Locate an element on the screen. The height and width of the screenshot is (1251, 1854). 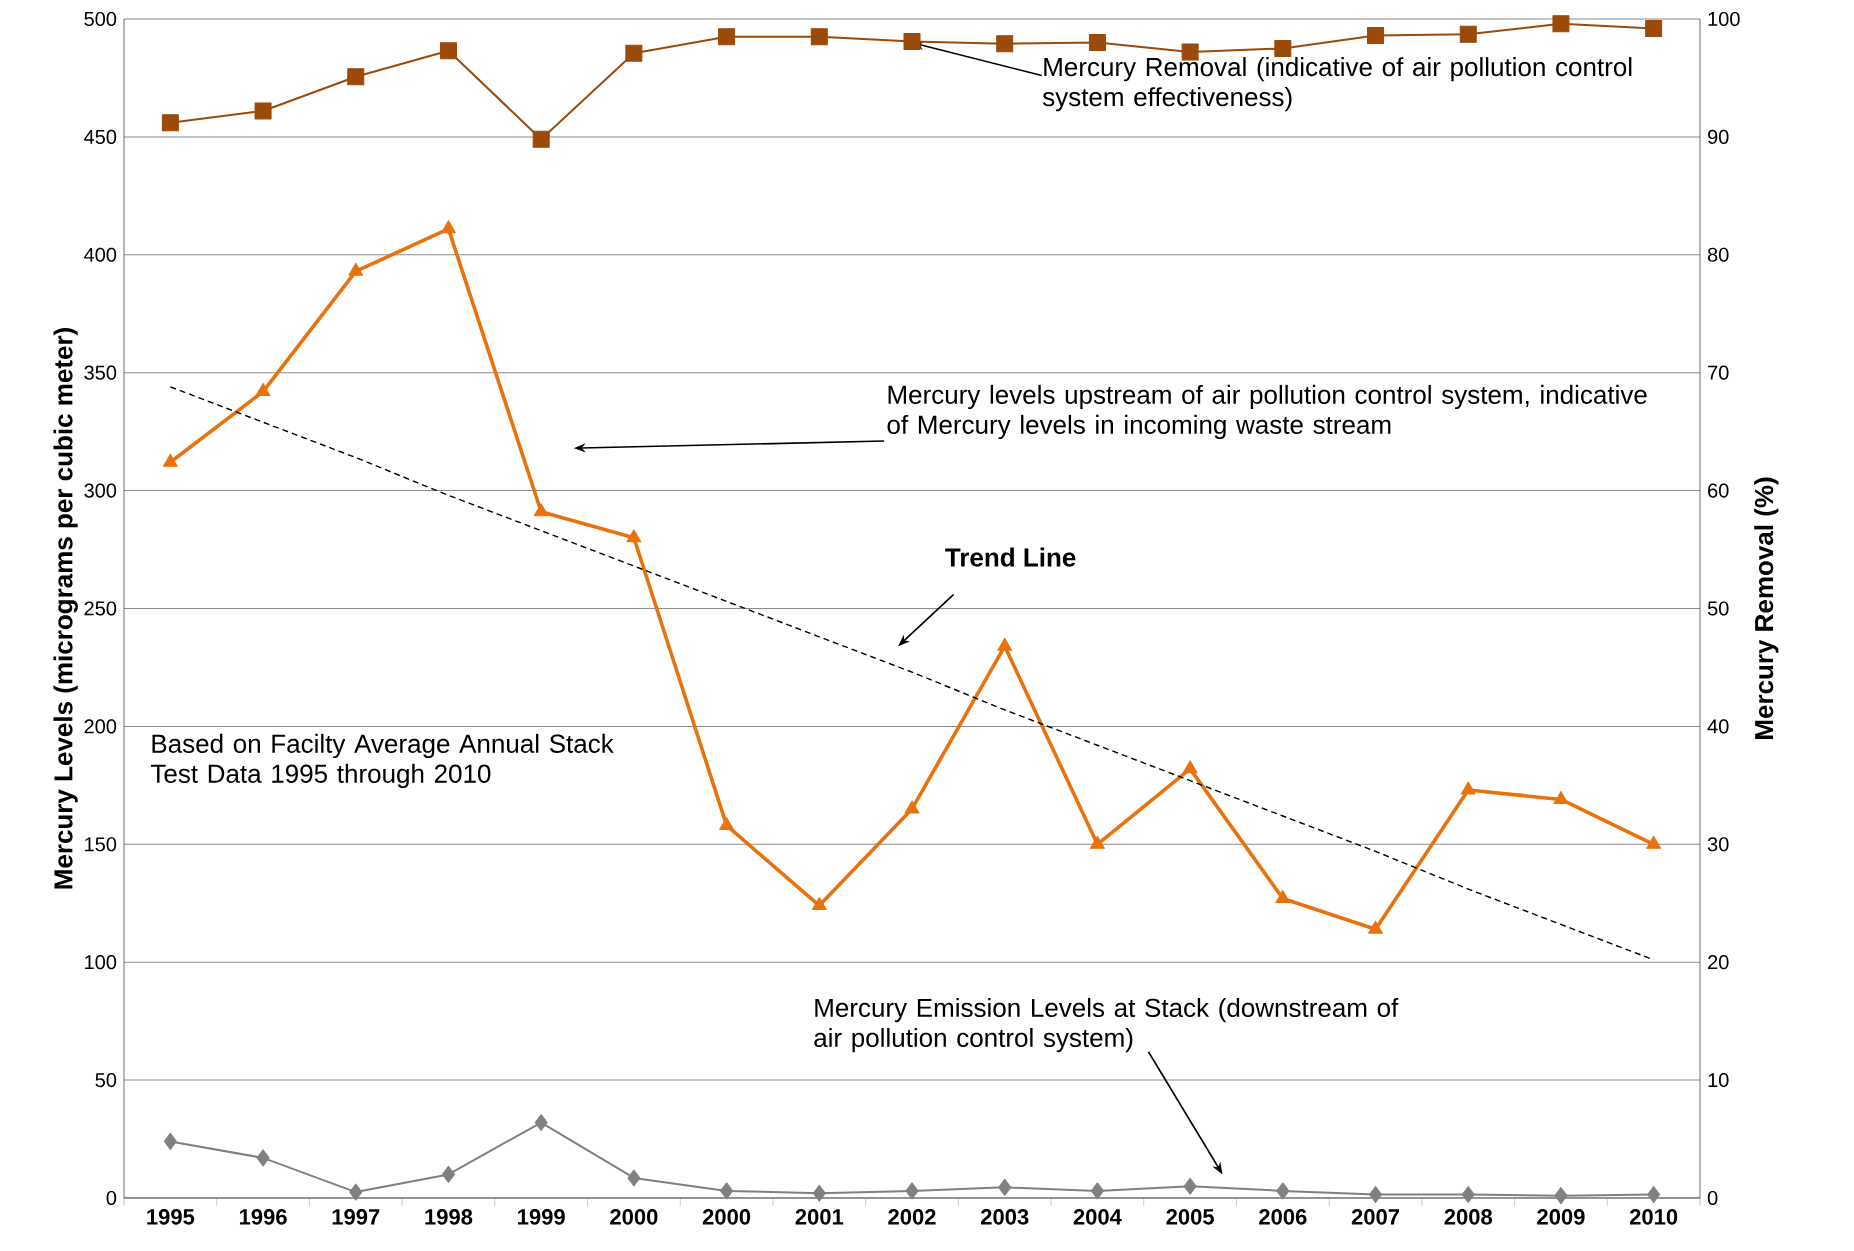
y2-tick-label: 50 is located at coordinates (1718, 608).